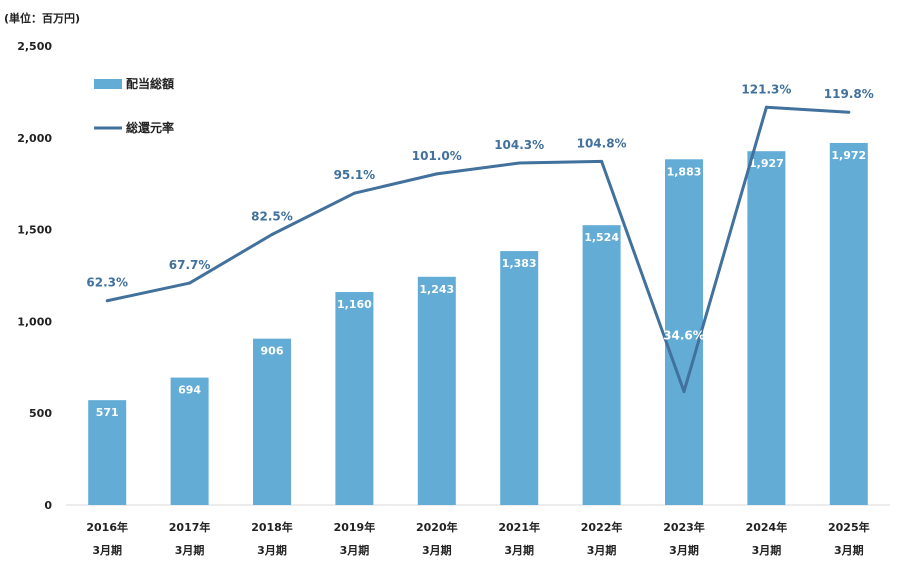  Describe the element at coordinates (519, 145) in the screenshot. I see `line-data-label: 104.3%` at that location.